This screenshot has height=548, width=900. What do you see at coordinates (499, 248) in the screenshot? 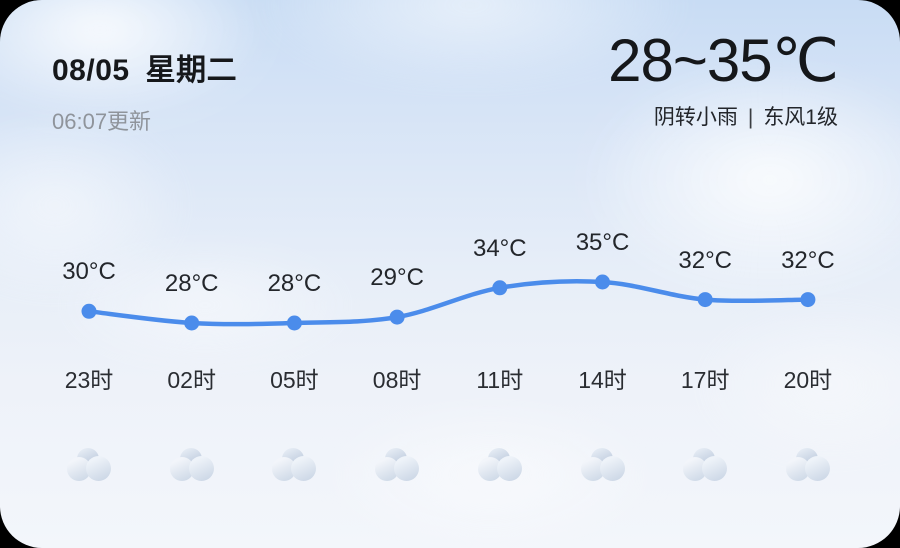
I see `temp-label: 34°C` at bounding box center [499, 248].